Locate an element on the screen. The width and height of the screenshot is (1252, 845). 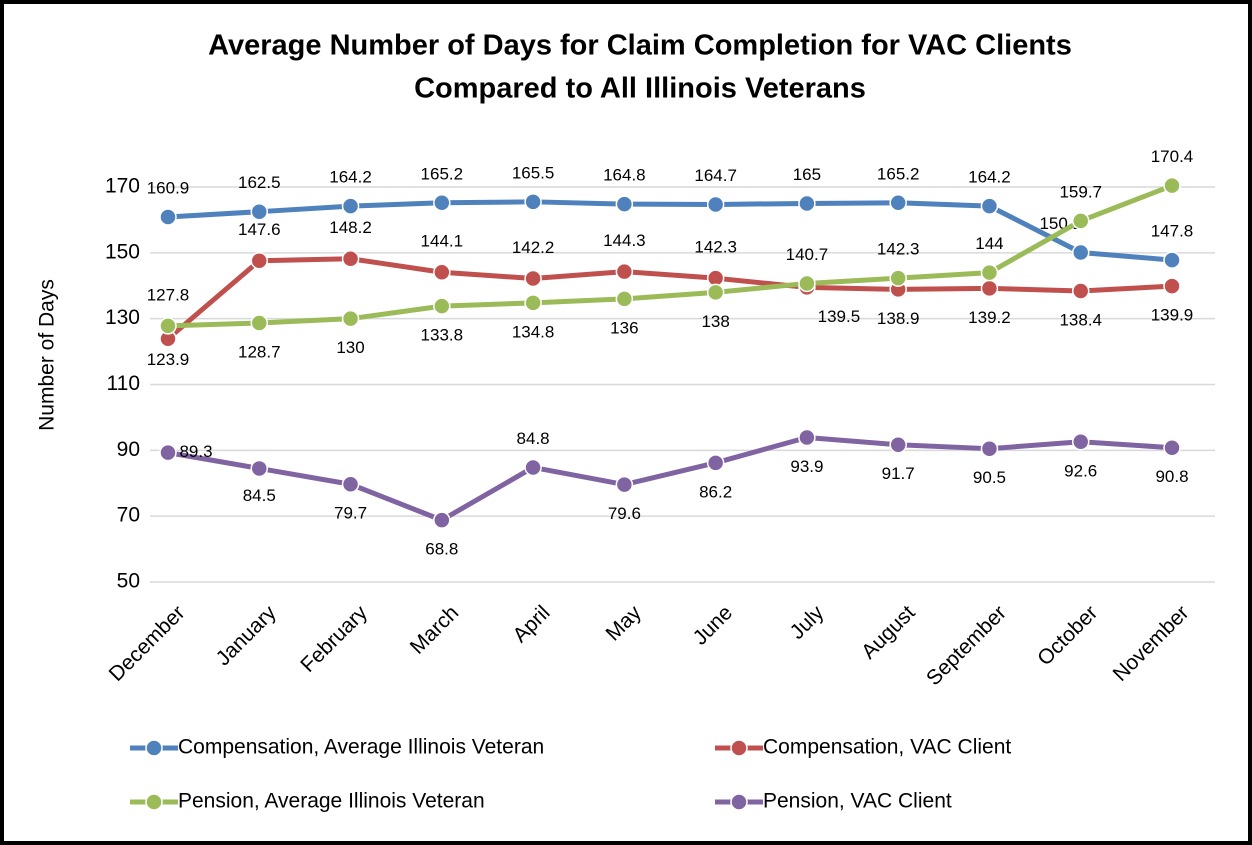
data-label: 123.9 is located at coordinates (168, 359).